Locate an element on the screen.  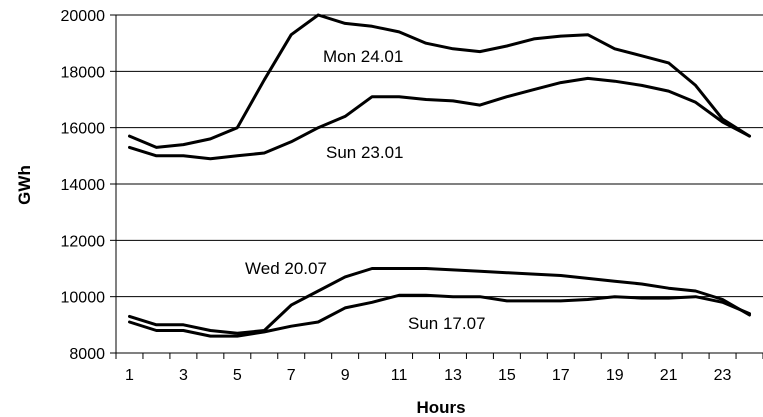
x-tick-label: 11 is located at coordinates (399, 375).